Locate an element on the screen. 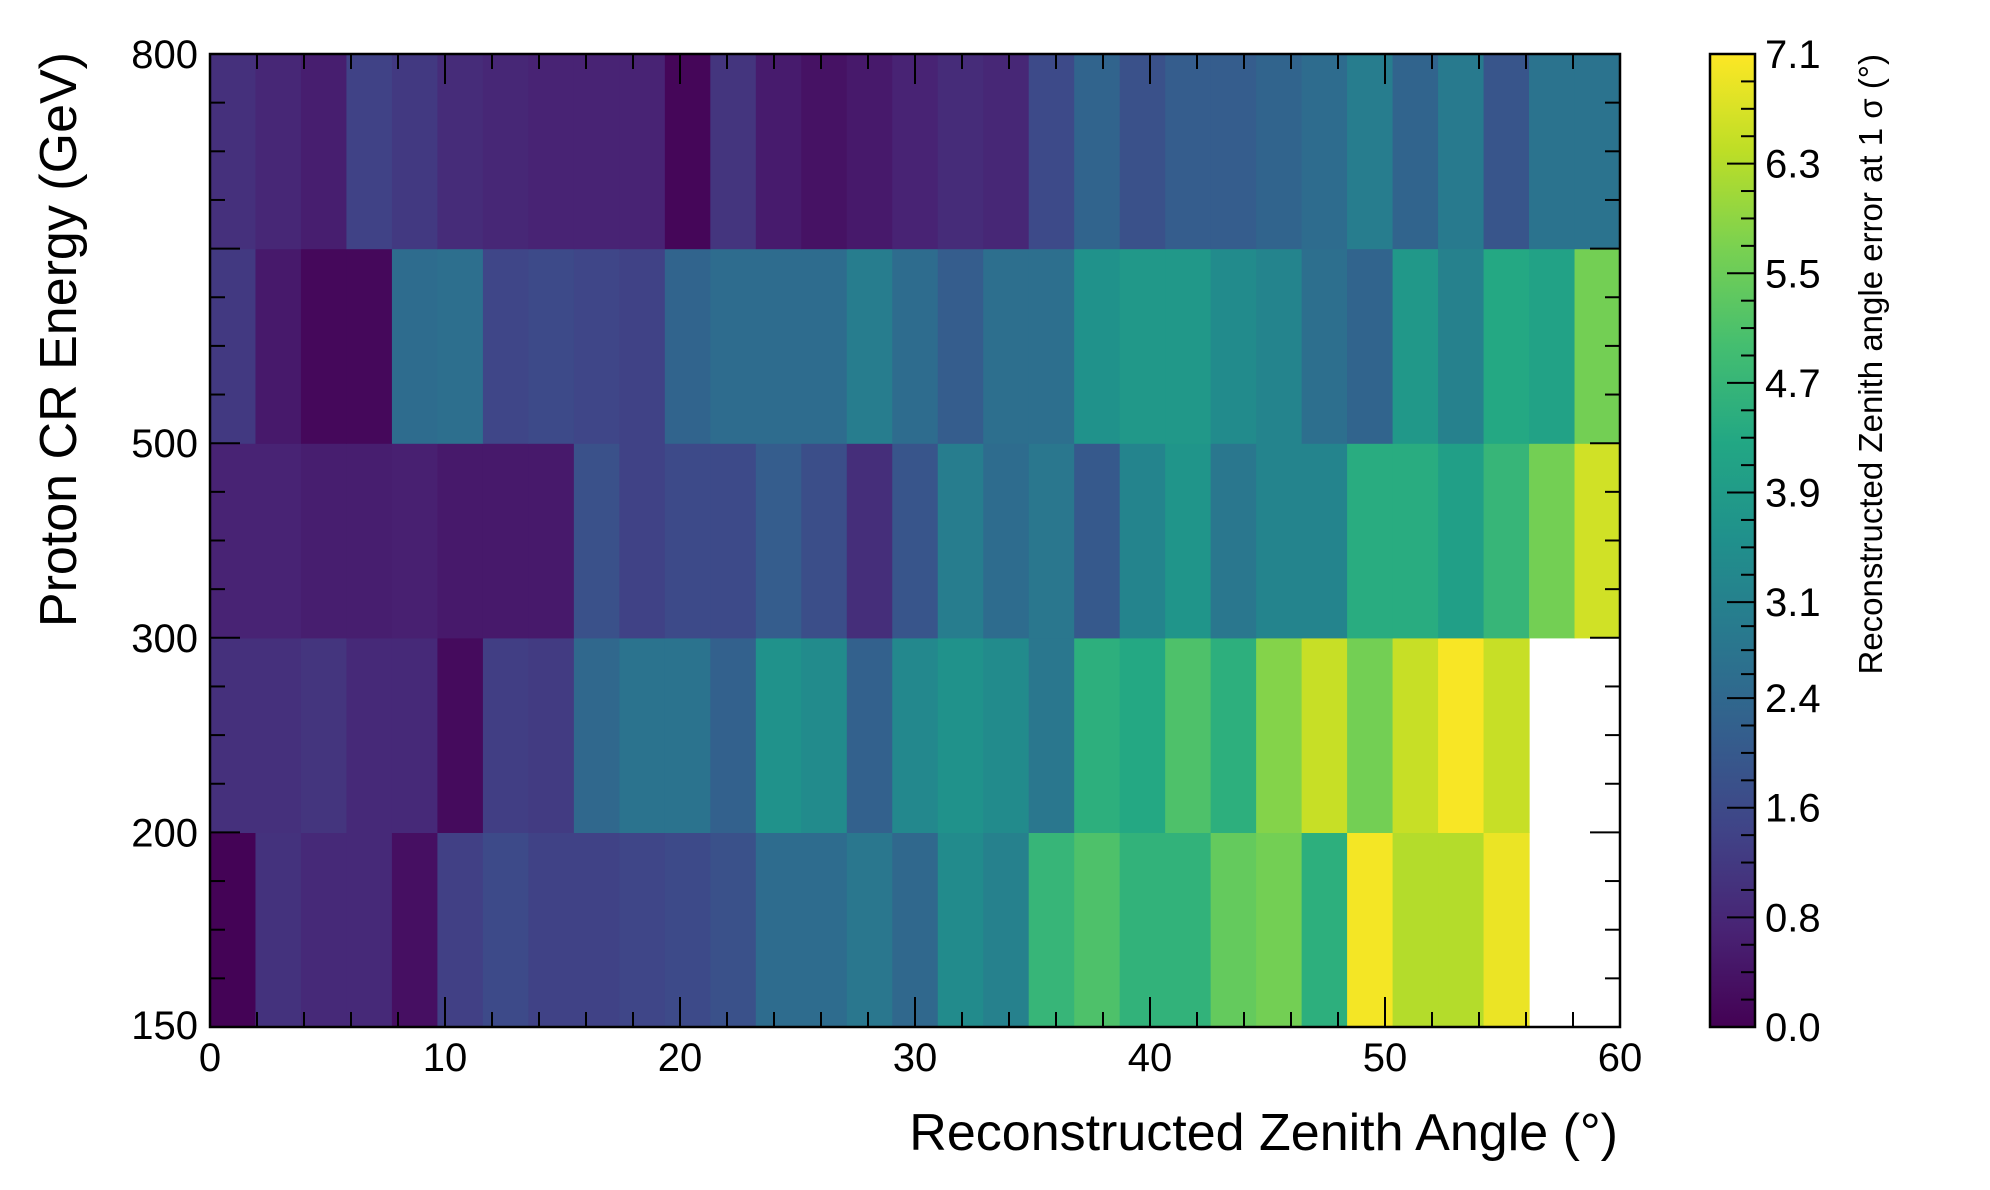 The width and height of the screenshot is (1990, 1190). y-tick-label: 150 is located at coordinates (164, 1026).